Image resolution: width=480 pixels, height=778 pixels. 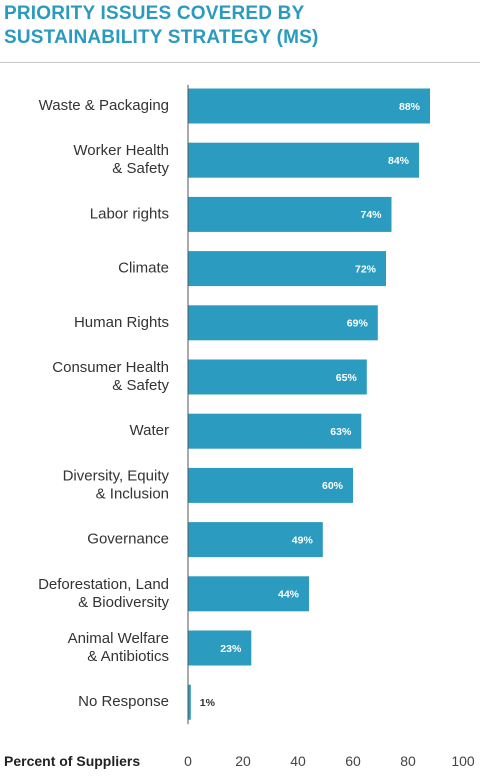 What do you see at coordinates (121, 322) in the screenshot?
I see `category-label-4-0: Human Rights` at bounding box center [121, 322].